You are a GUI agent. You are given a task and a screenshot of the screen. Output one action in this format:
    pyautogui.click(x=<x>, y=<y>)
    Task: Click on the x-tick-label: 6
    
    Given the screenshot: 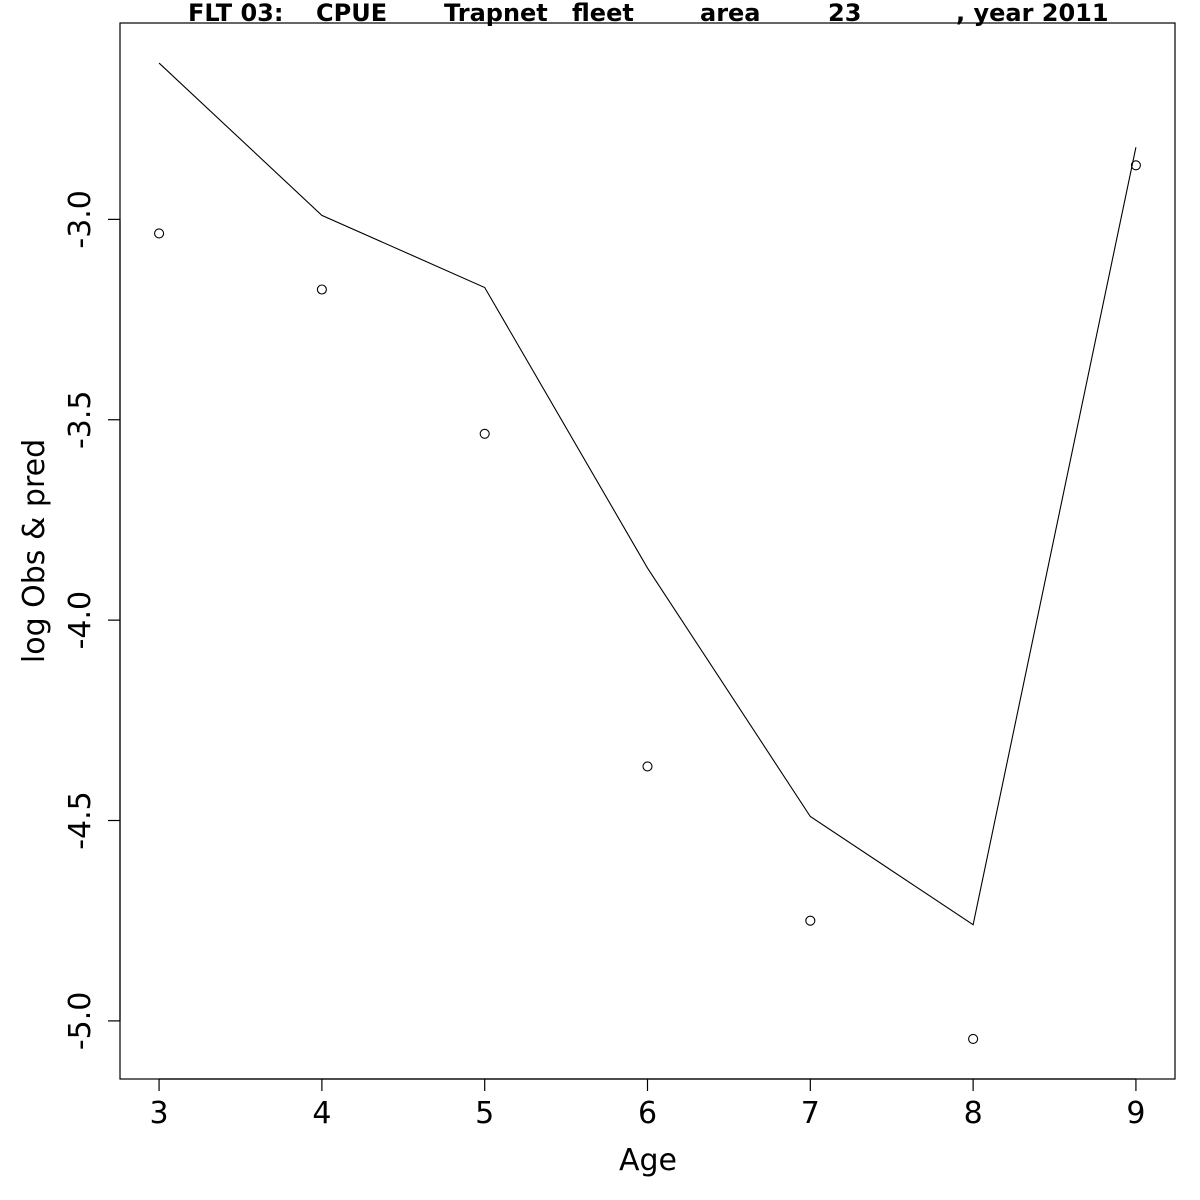 What is the action you would take?
    pyautogui.click(x=647, y=1113)
    